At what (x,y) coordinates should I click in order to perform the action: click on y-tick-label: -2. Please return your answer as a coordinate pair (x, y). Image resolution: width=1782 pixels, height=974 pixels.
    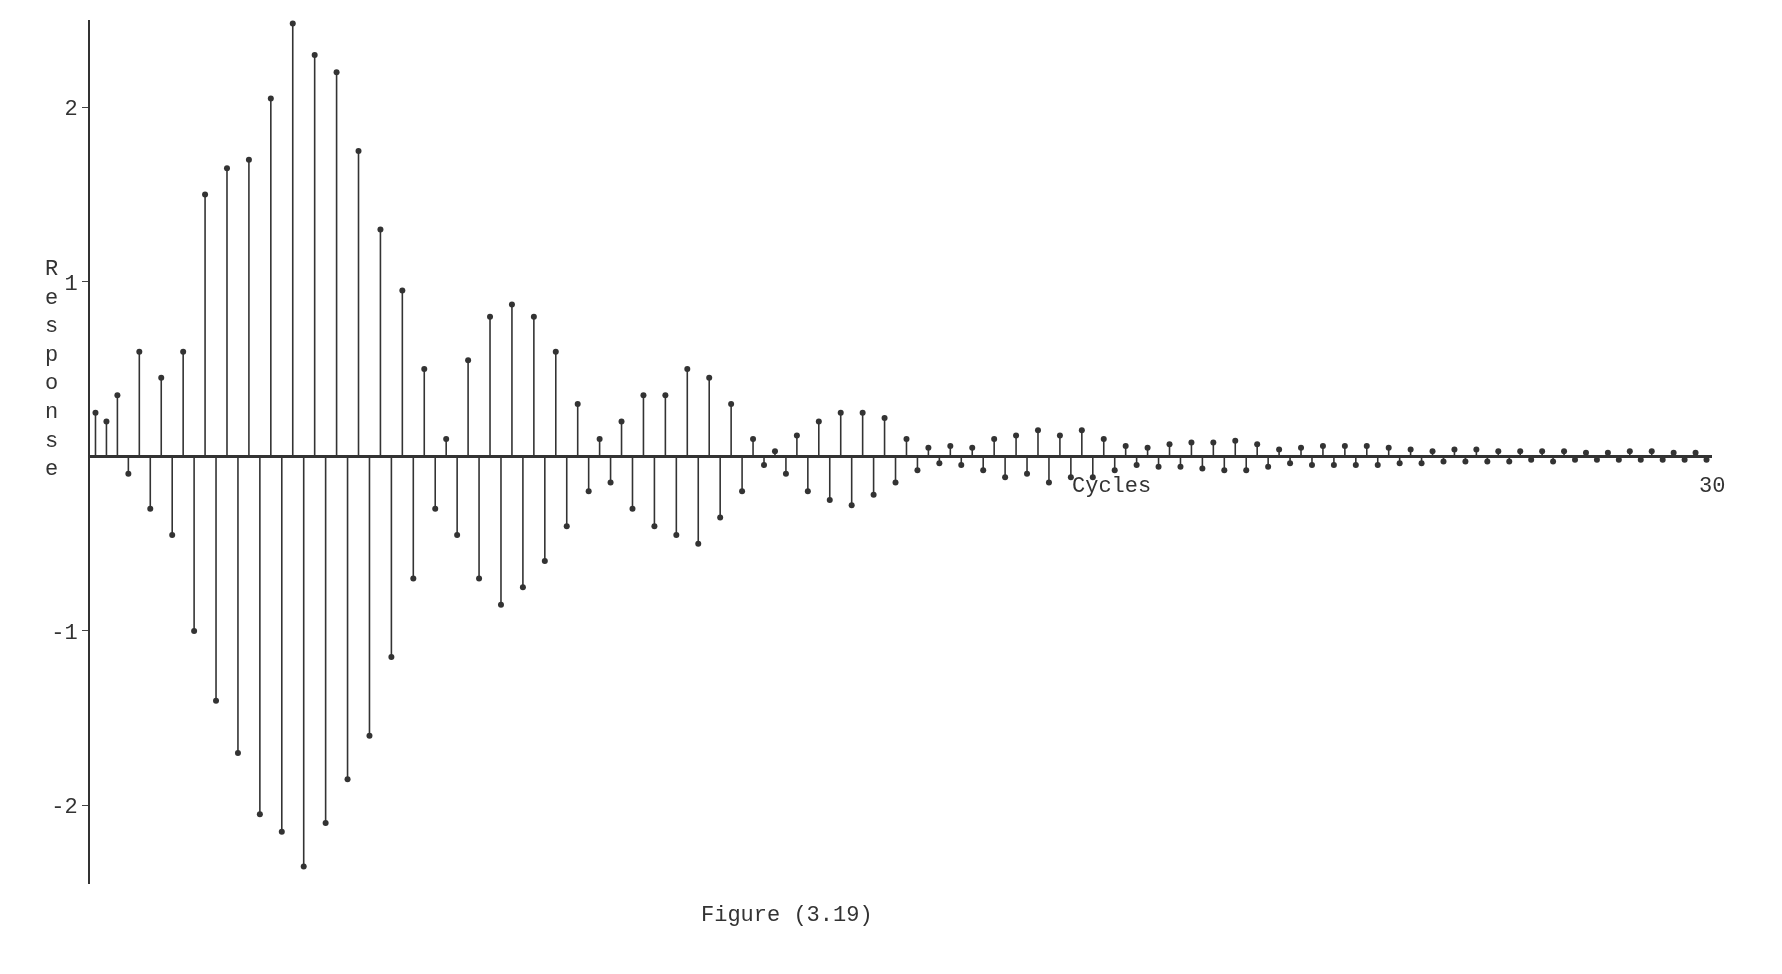
    Looking at the image, I should click on (64, 808).